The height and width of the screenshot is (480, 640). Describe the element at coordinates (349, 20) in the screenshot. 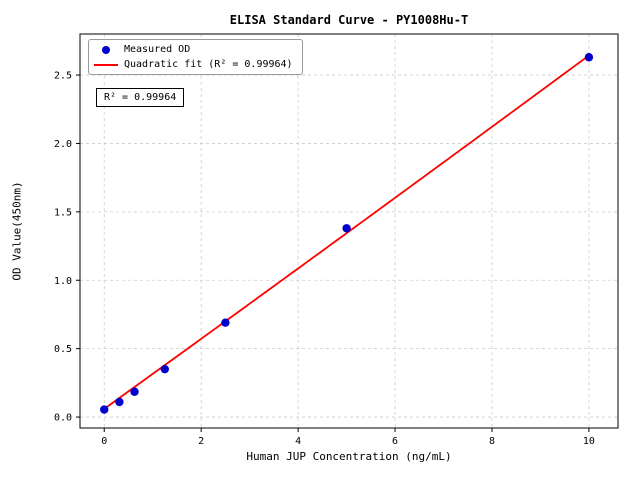

I see `chart-title: ELISA Standard Curve - PY1008Hu-T` at that location.